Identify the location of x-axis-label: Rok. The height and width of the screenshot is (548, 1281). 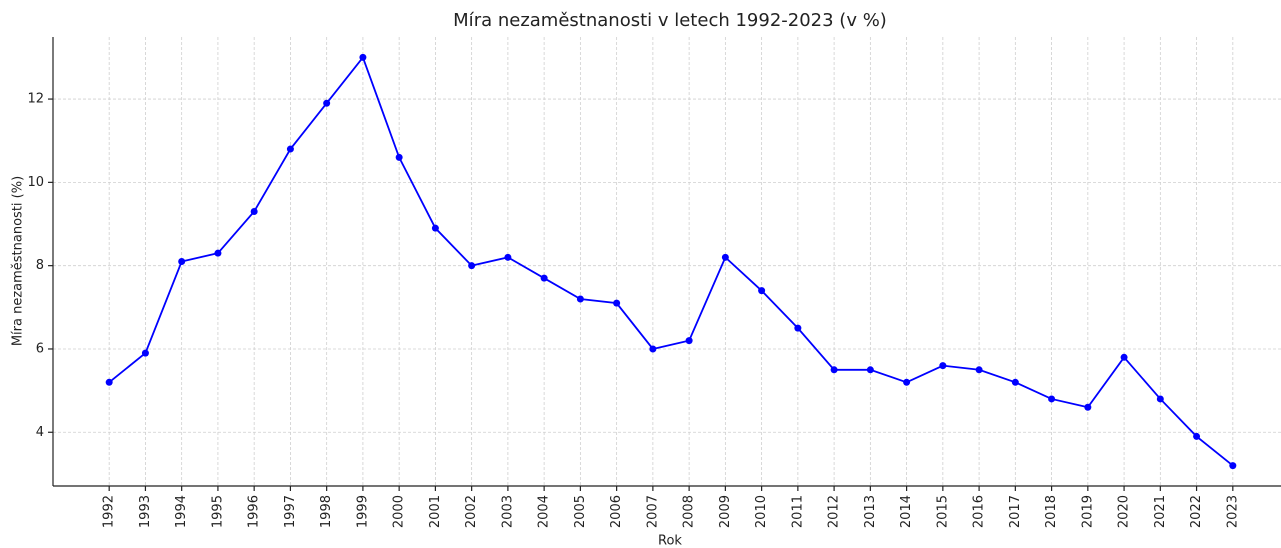
(670, 541).